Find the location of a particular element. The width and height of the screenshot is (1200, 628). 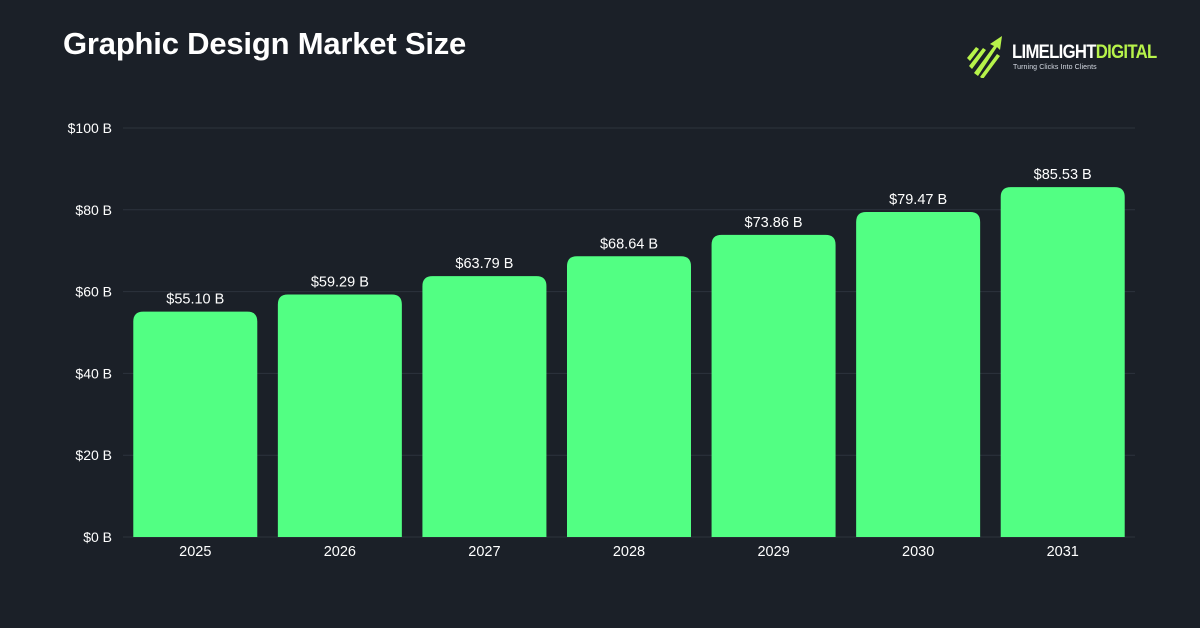

data-label: $79.47 B is located at coordinates (918, 200).